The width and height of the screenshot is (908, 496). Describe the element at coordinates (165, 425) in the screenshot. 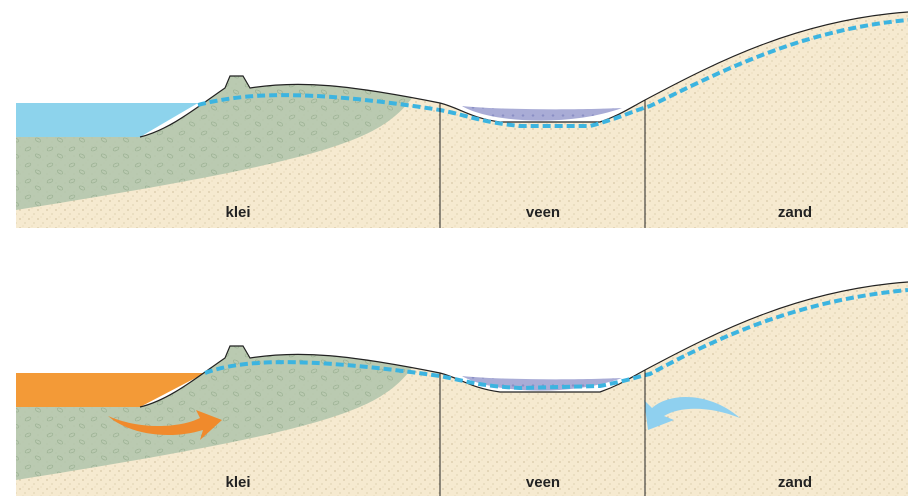

I see `orange-arrow` at that location.